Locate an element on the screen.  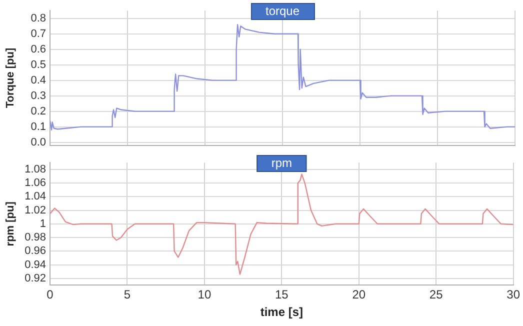
y-tick-label: 0.94 is located at coordinates (35, 264).